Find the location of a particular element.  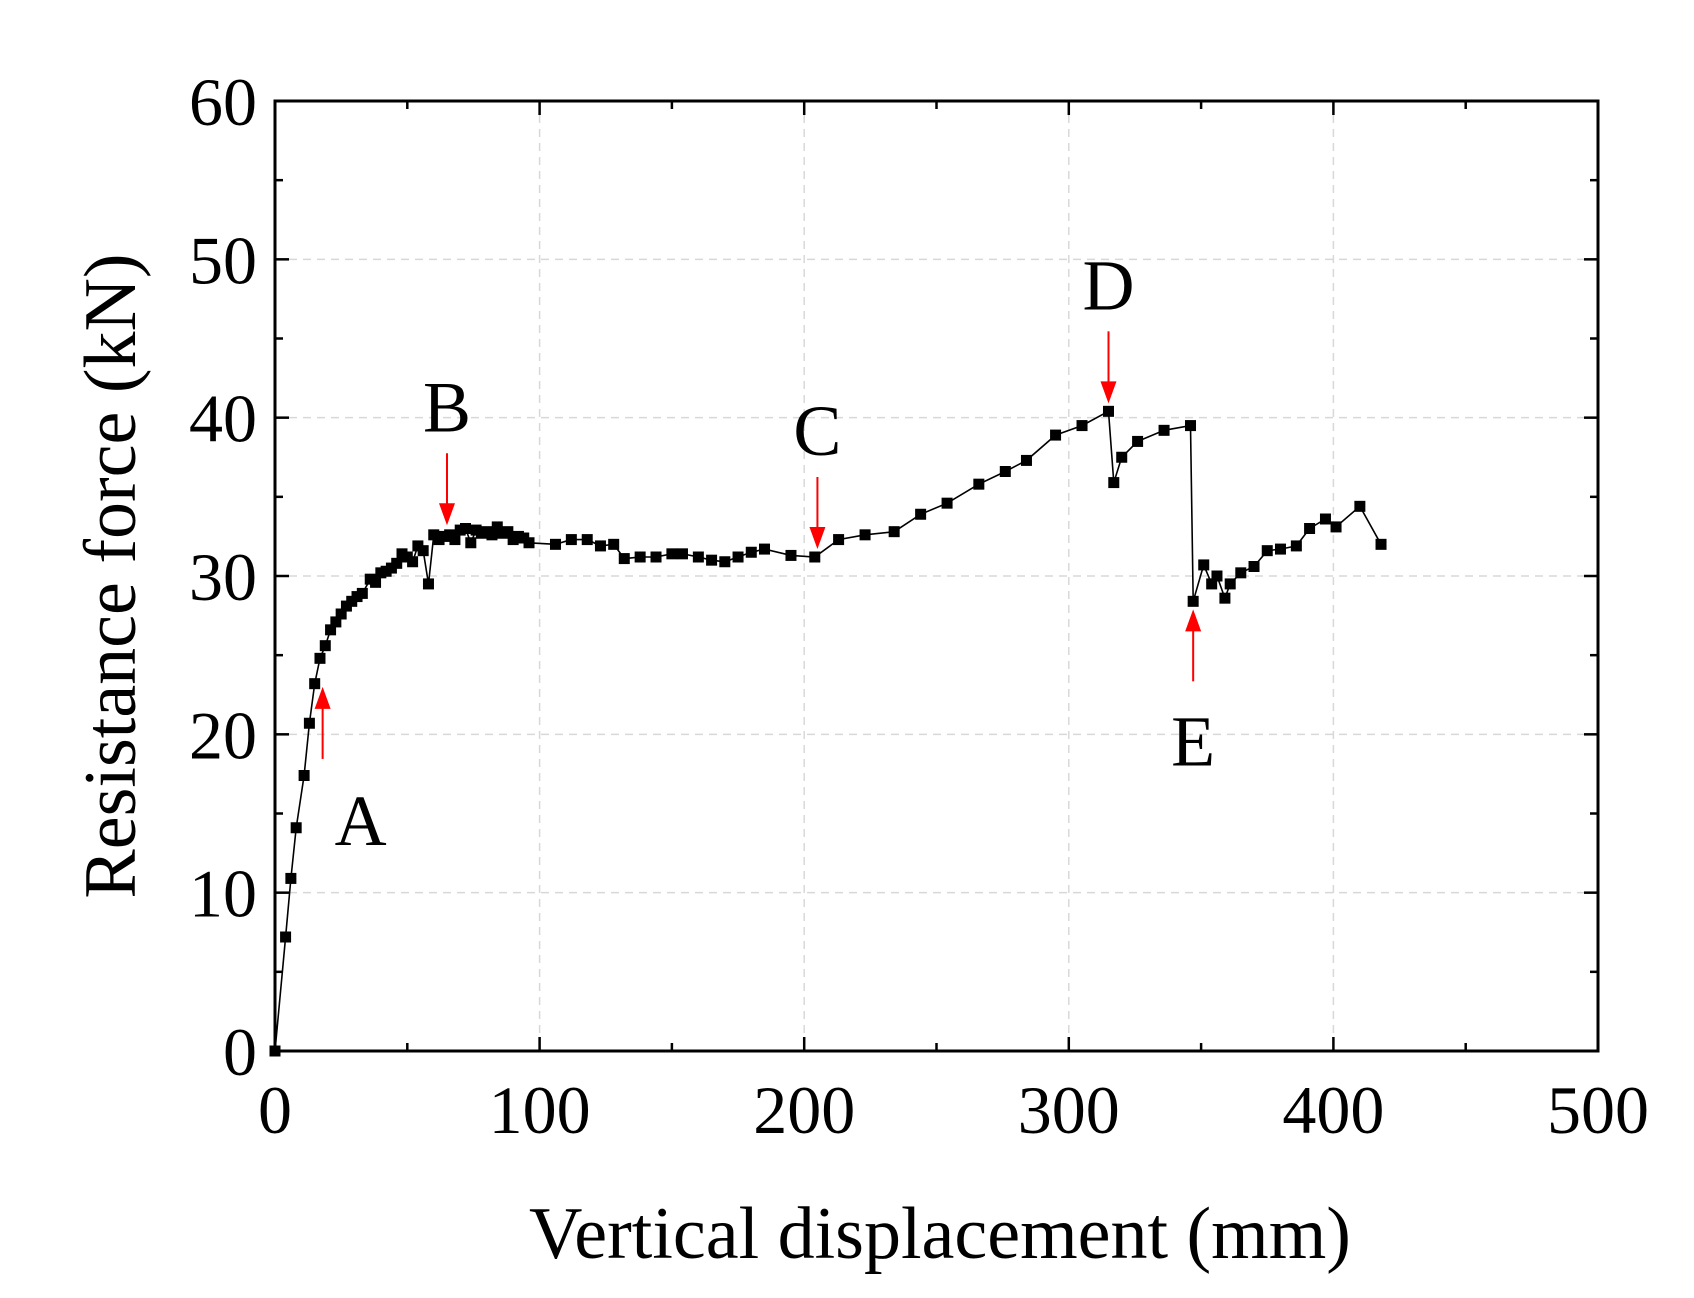

y-tick-label-3: 30 is located at coordinates (223, 577).